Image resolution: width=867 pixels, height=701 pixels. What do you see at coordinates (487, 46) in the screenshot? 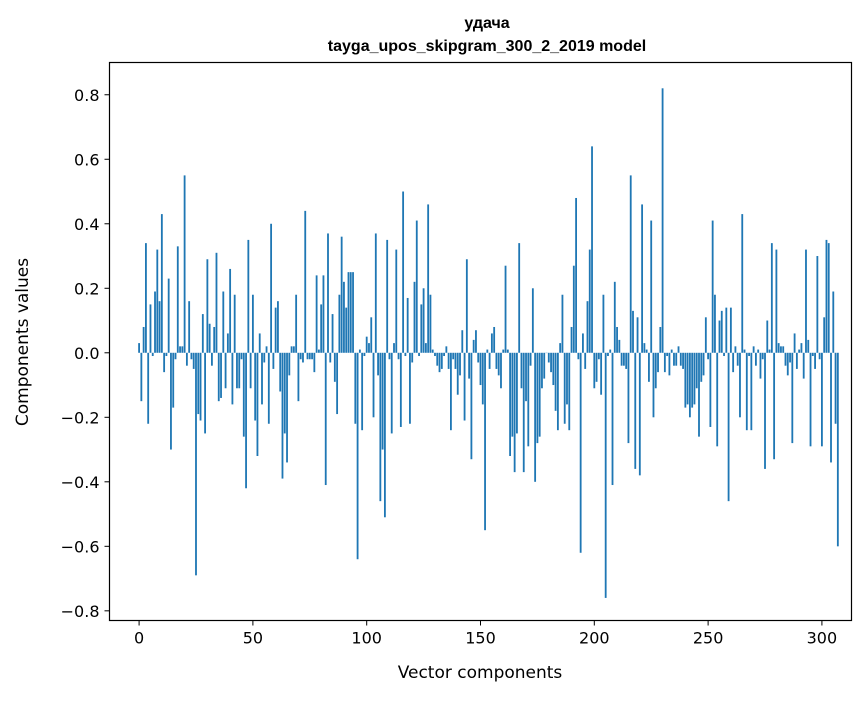
I see `chart-subtitle: tayga_upos_skipgram_300_2_2019 model` at bounding box center [487, 46].